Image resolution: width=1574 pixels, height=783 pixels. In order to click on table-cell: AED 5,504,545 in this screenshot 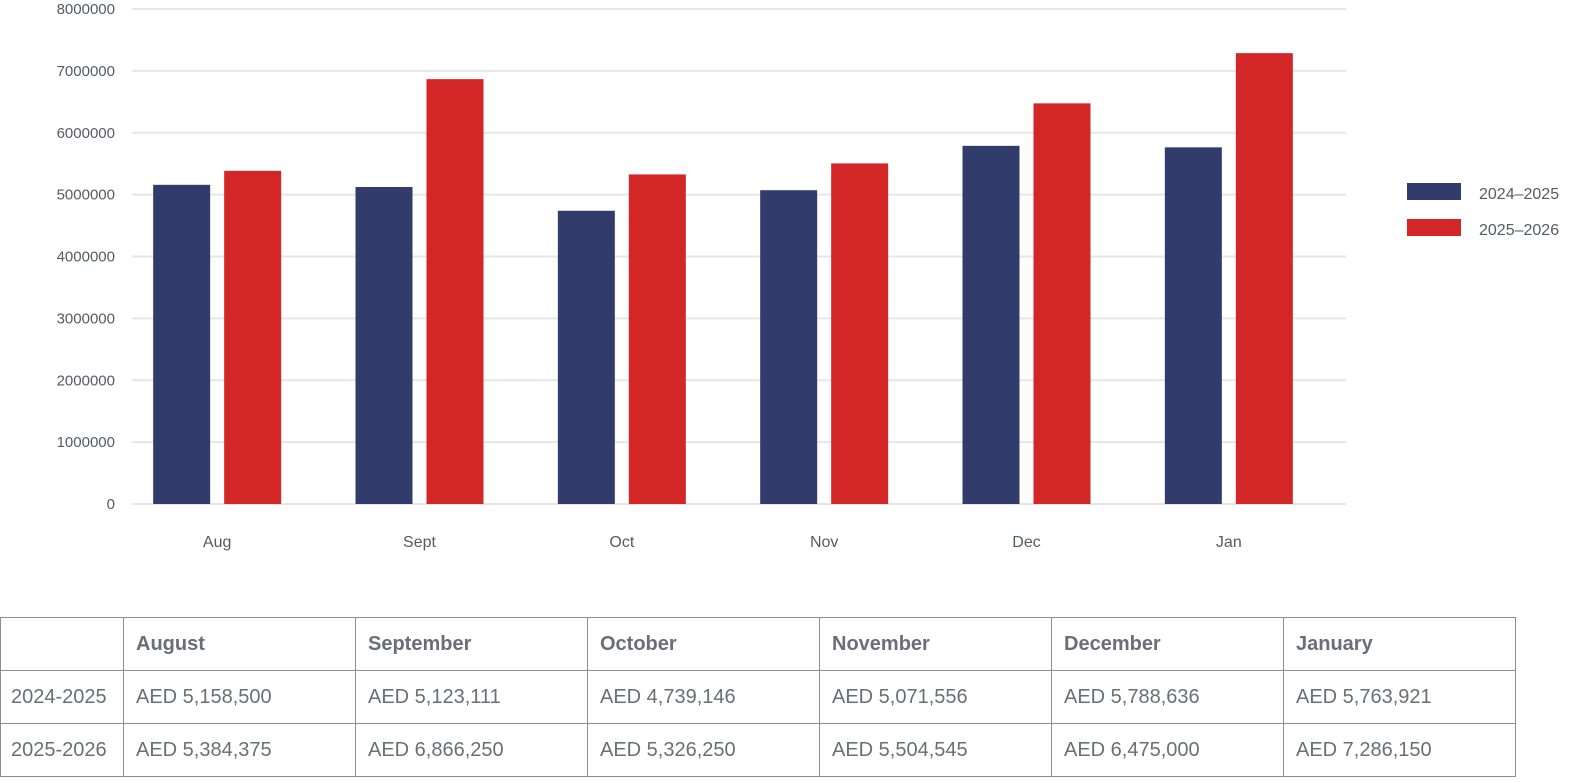, I will do `click(935, 750)`.